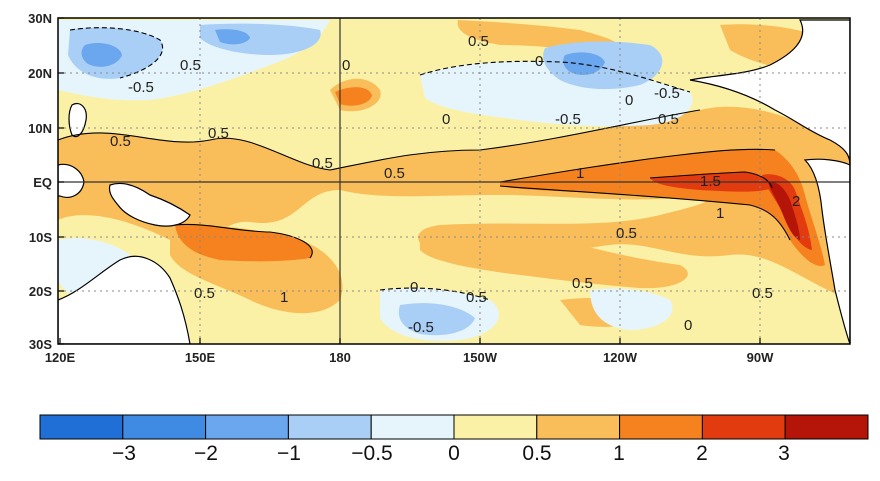 This screenshot has height=481, width=880. Describe the element at coordinates (436, 319) in the screenshot. I see `anomaly-region-blue` at that location.